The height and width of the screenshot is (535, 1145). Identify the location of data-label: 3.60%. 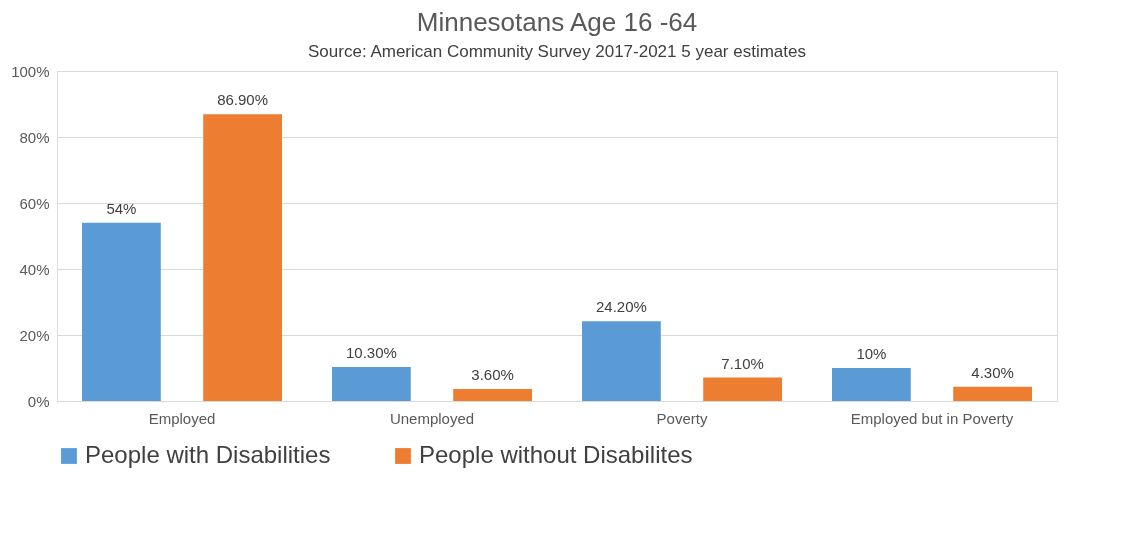
(492, 375).